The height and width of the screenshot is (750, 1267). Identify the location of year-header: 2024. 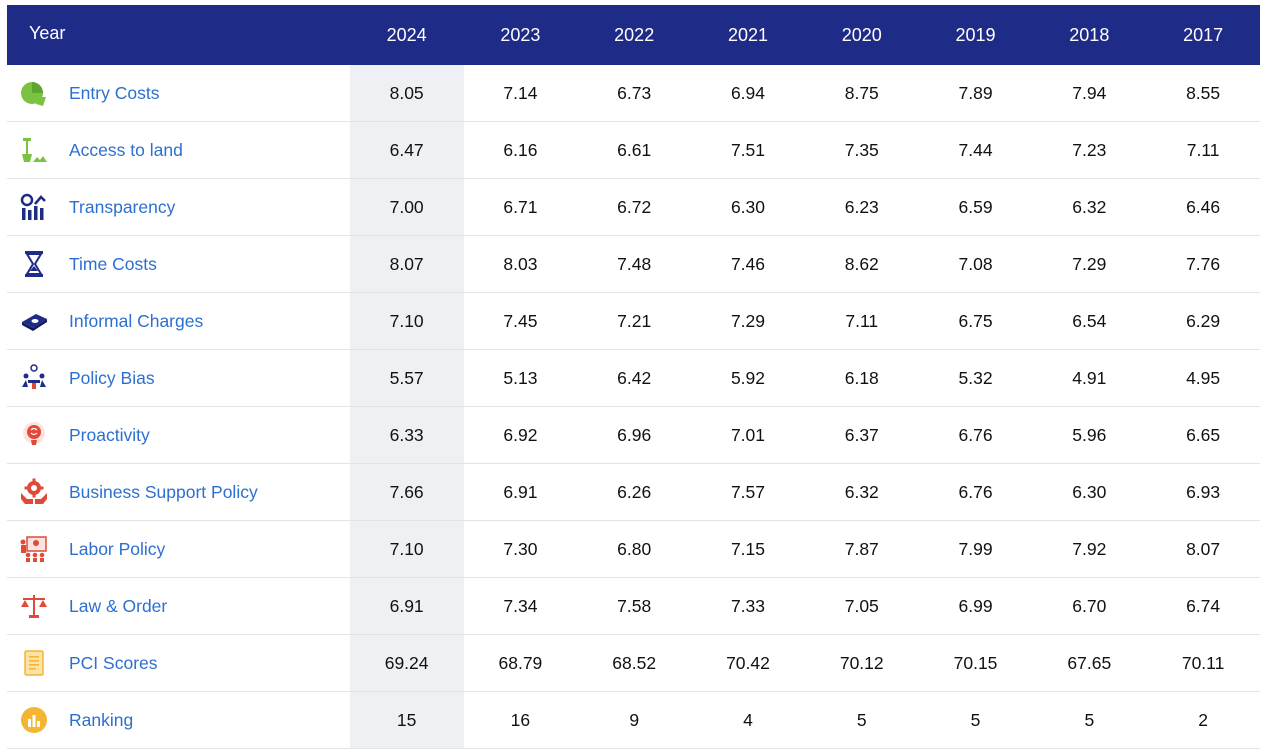
(406, 34).